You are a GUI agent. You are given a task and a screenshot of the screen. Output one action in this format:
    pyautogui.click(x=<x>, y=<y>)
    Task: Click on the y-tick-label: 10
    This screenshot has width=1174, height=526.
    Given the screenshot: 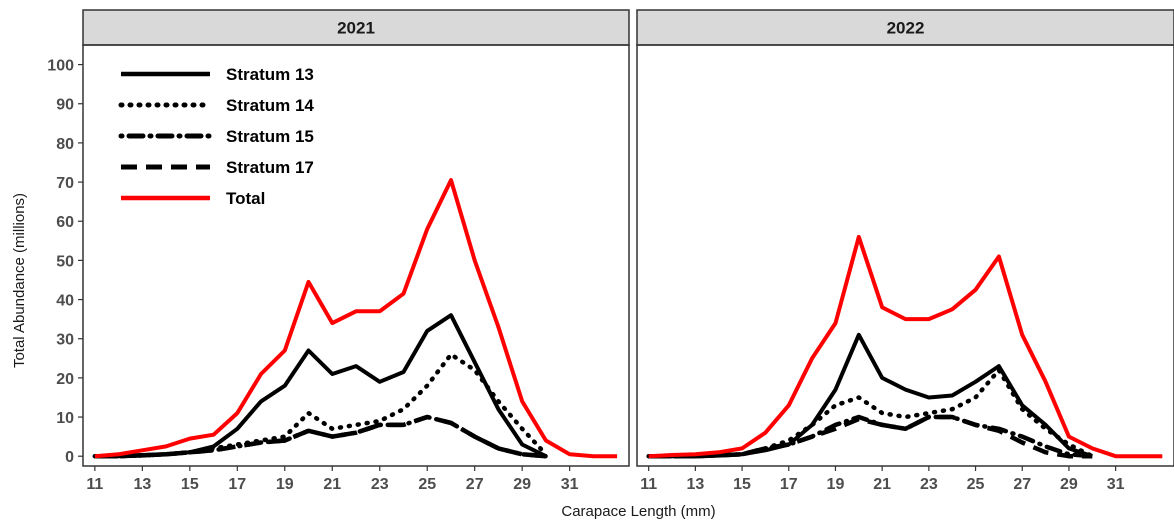 What is the action you would take?
    pyautogui.click(x=65, y=418)
    